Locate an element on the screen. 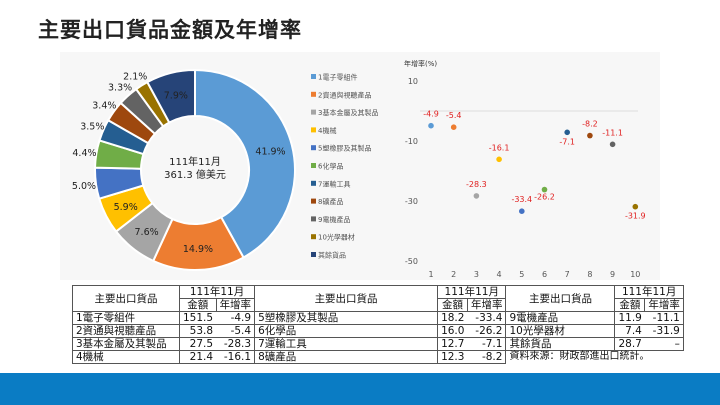  x-tick: 6 is located at coordinates (544, 274).